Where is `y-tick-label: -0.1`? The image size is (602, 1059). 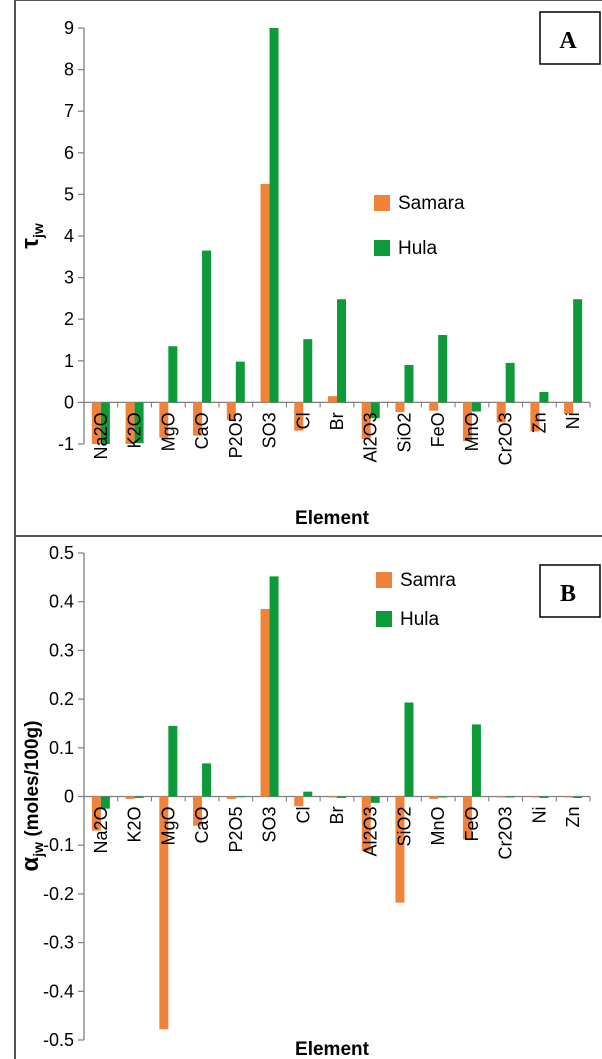
y-tick-label: -0.1 is located at coordinates (58, 845).